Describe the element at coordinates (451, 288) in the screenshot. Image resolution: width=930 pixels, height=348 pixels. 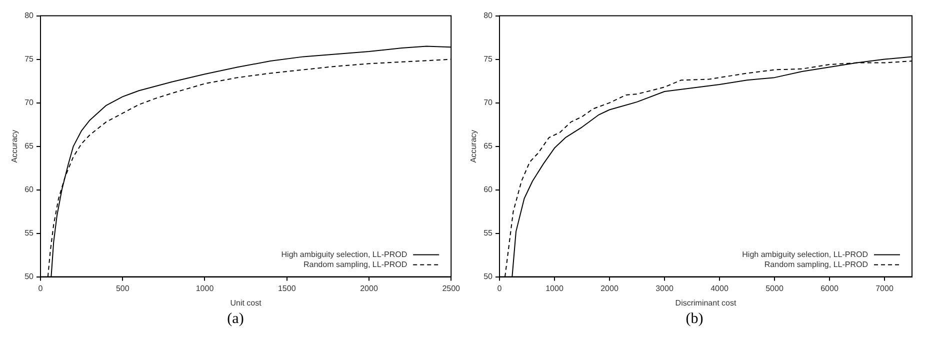
I see `x-tick-label: 2500` at that location.